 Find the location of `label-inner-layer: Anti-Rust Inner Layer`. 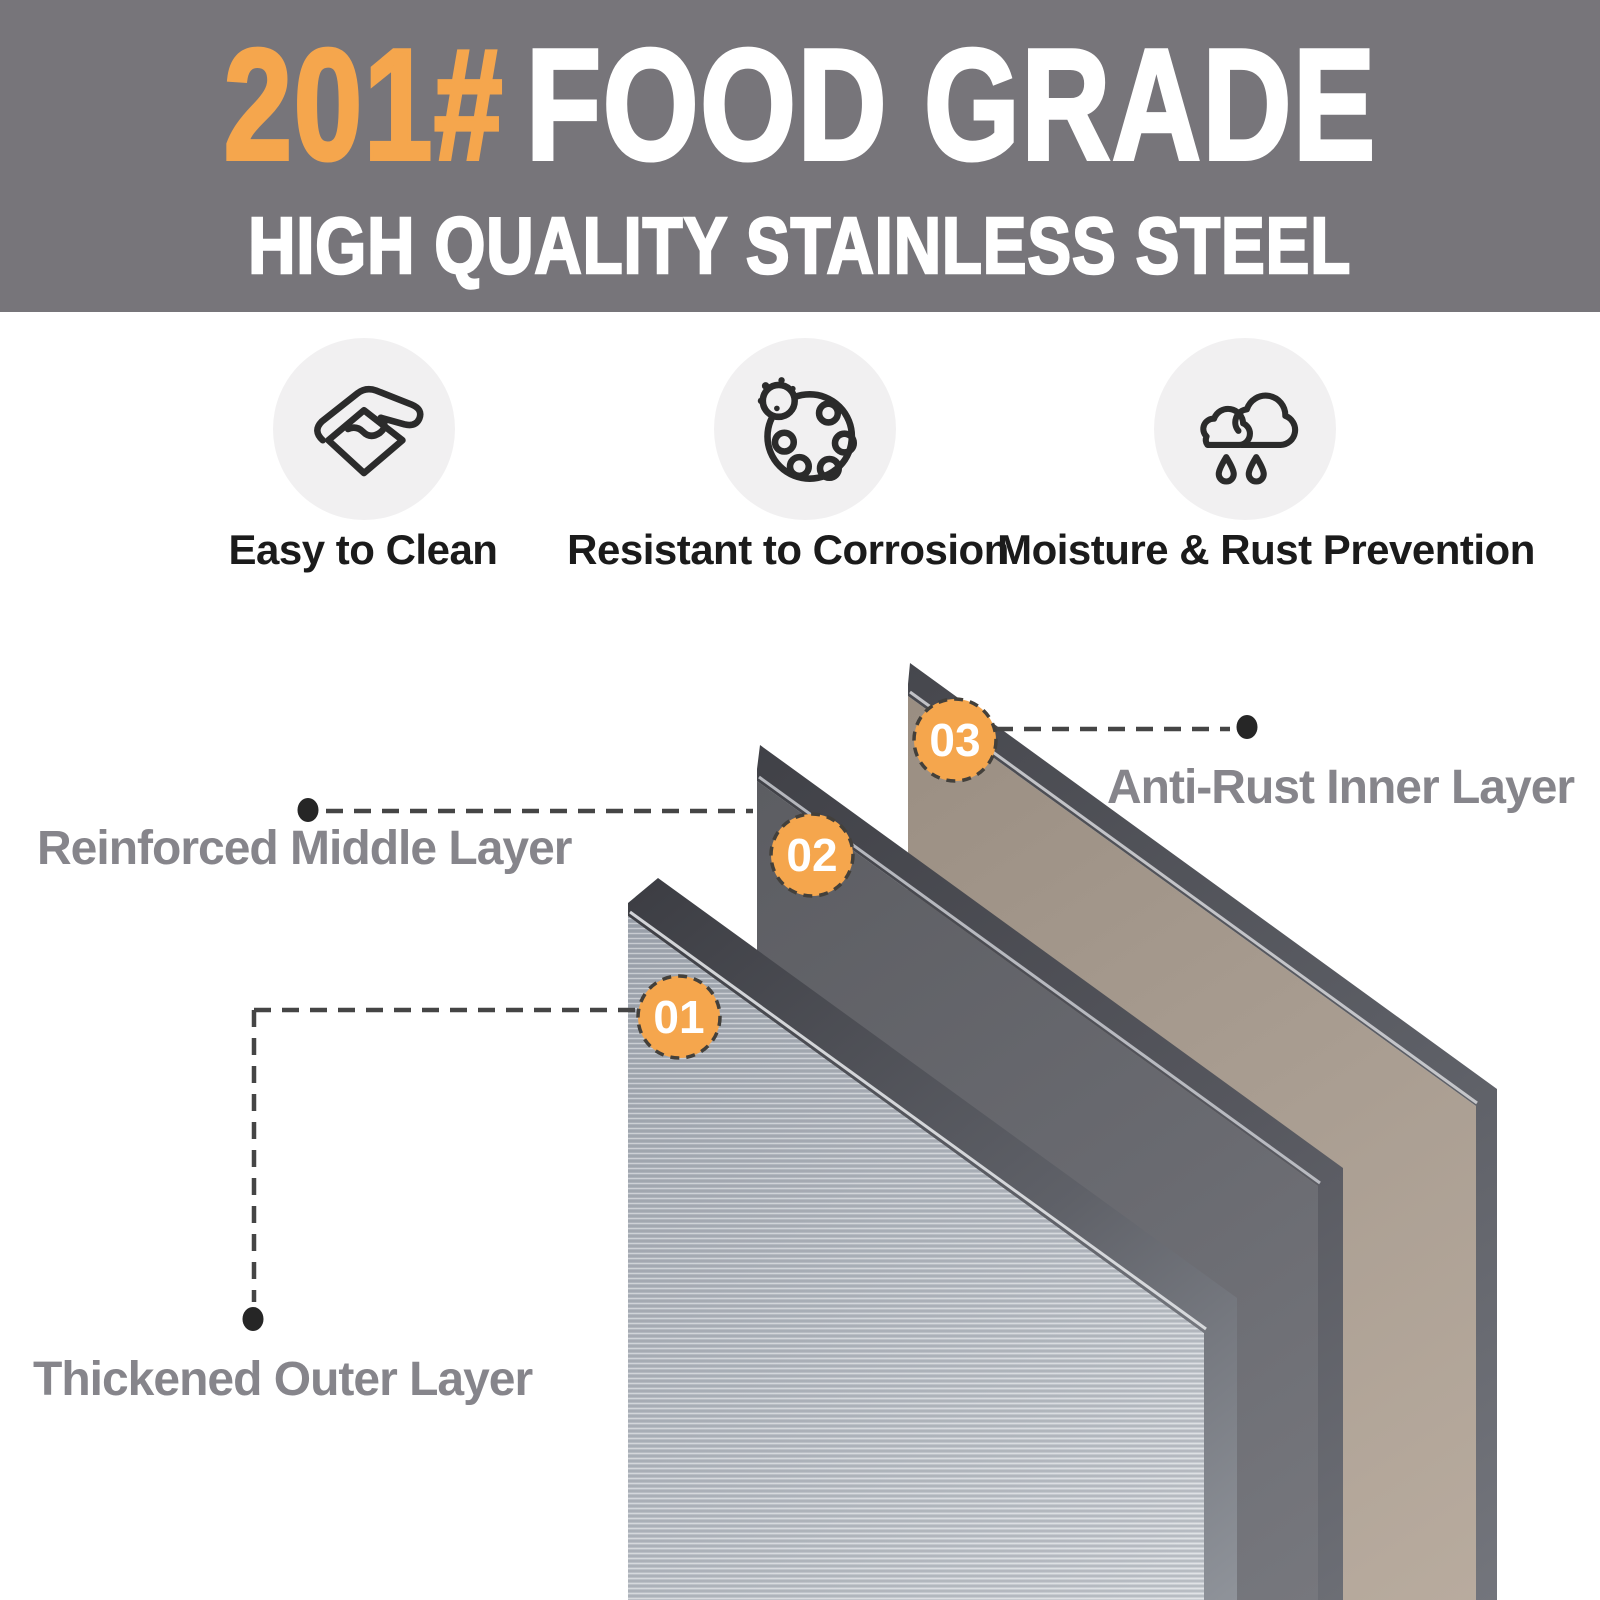

label-inner-layer: Anti-Rust Inner Layer is located at coordinates (1341, 787).